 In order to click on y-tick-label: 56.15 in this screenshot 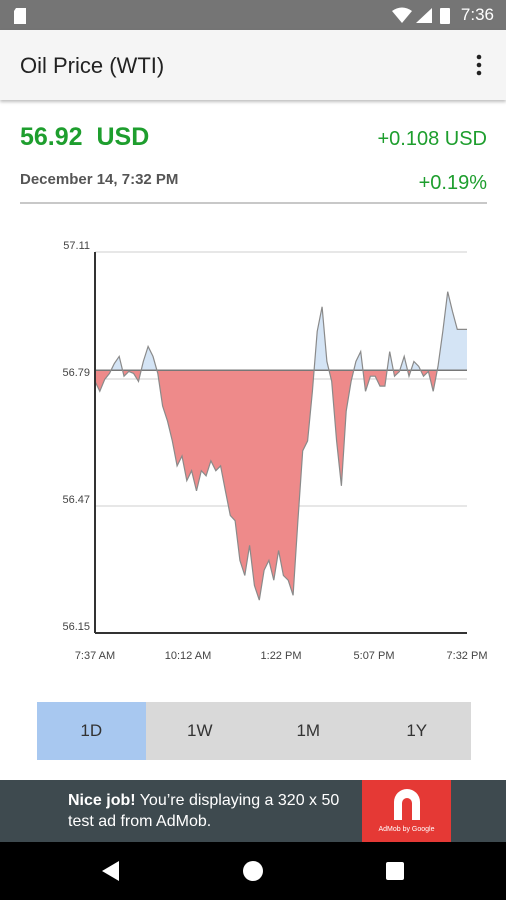, I will do `click(76, 627)`.